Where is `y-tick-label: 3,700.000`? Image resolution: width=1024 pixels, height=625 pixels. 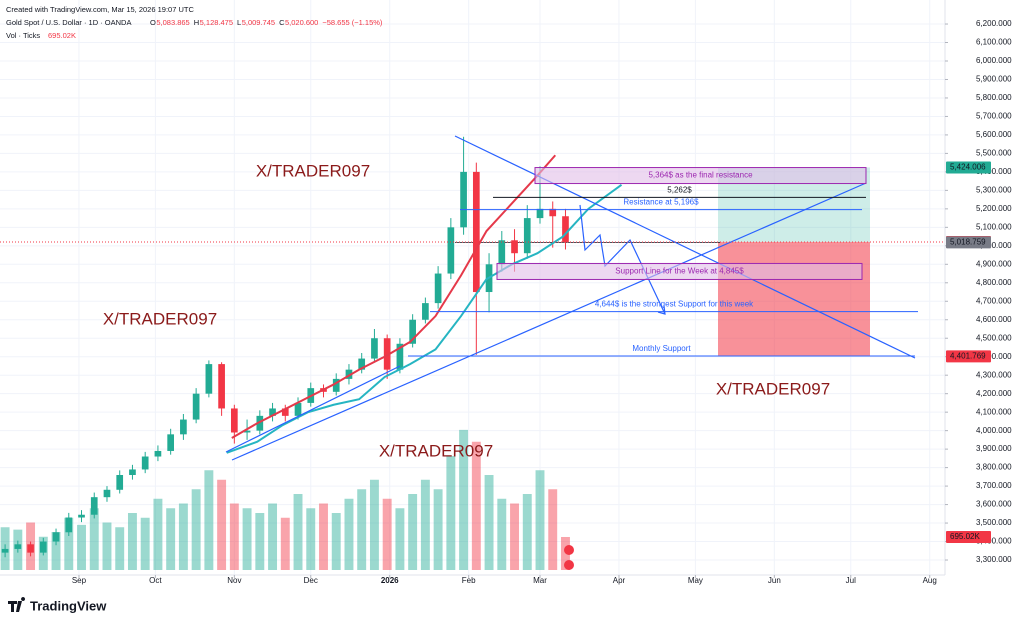 y-tick-label: 3,700.000 is located at coordinates (994, 485).